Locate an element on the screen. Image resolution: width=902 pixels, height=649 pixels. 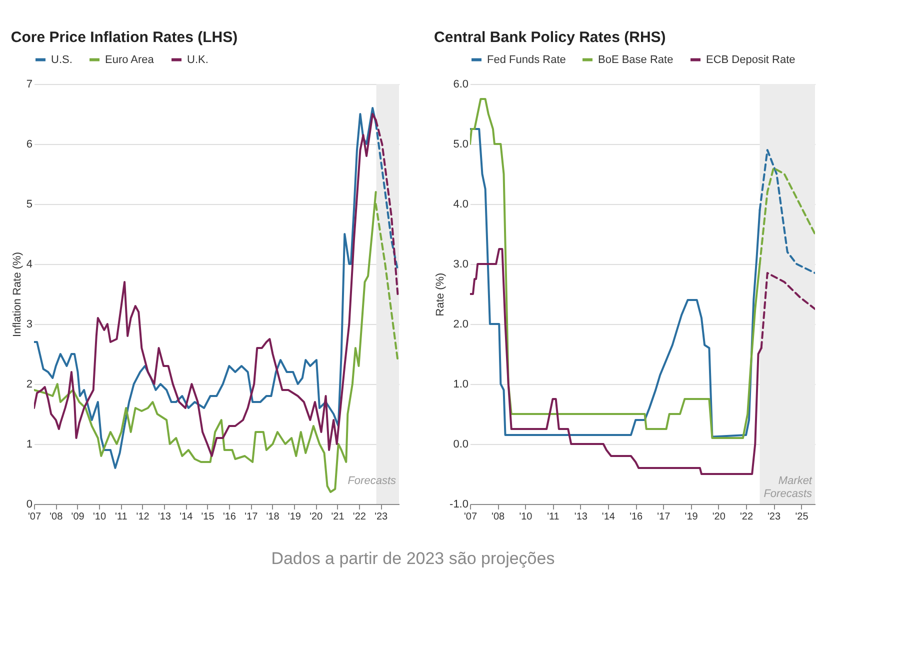
y-tick-label: 0 is located at coordinates (29, 504).